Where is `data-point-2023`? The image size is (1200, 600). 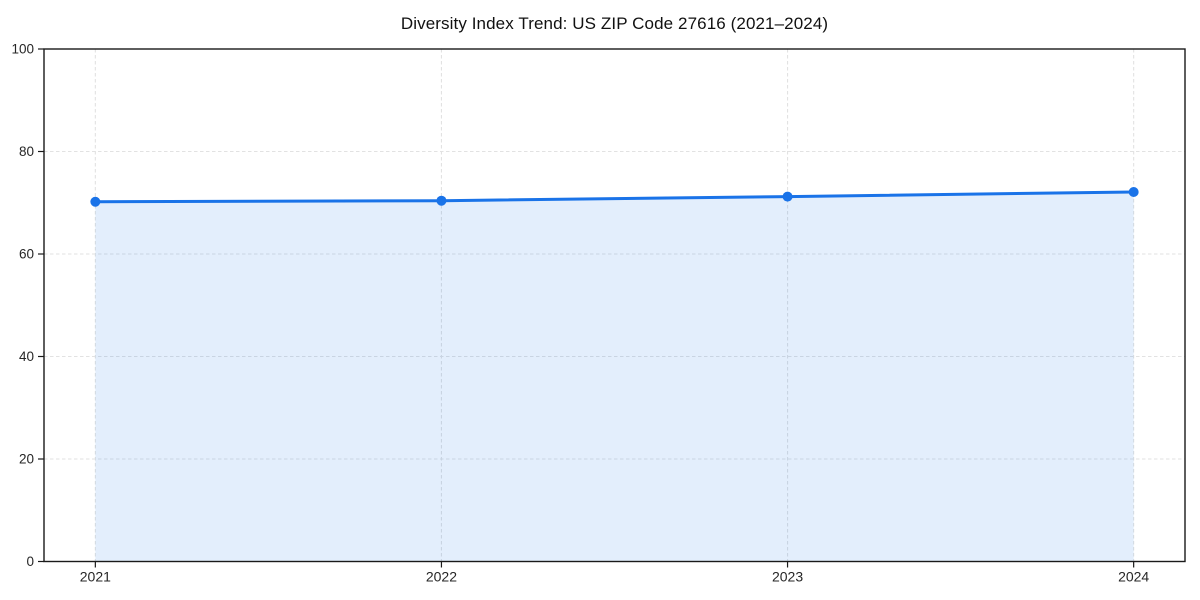
data-point-2023 is located at coordinates (787, 196).